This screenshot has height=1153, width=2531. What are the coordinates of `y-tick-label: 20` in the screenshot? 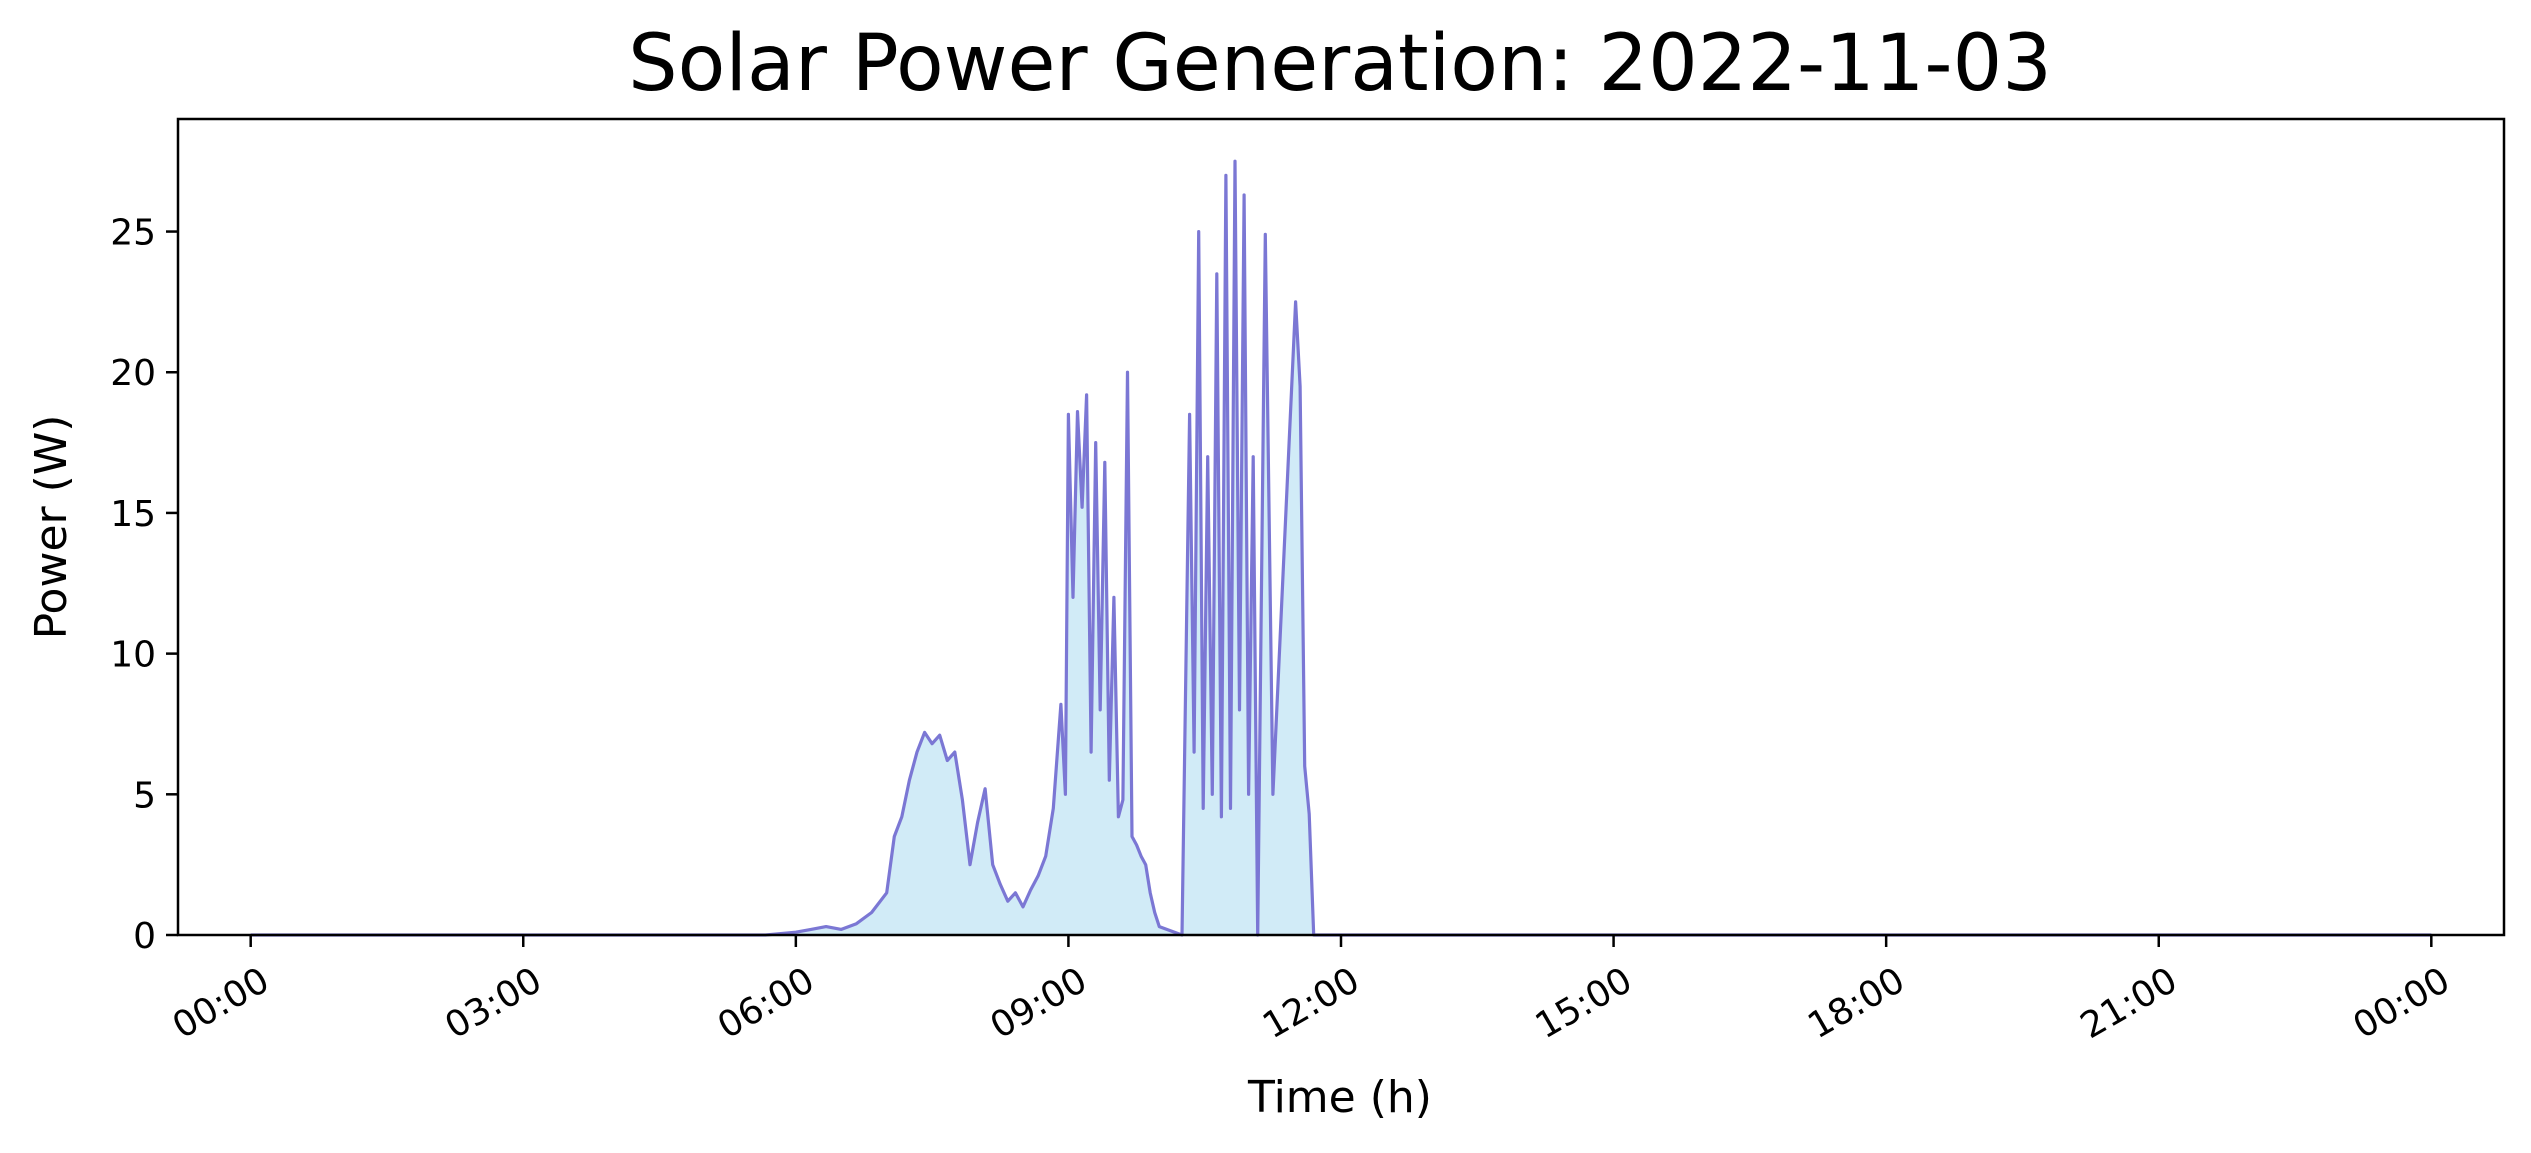 It's located at (133, 373).